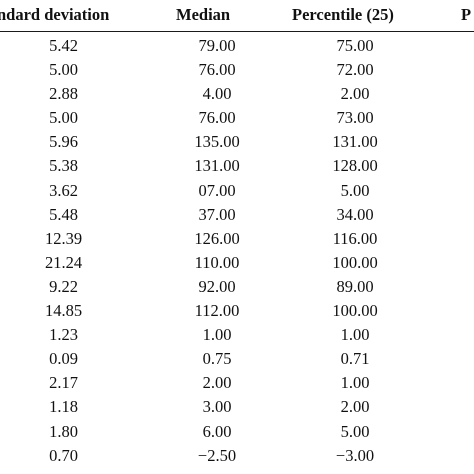 The height and width of the screenshot is (474, 474). What do you see at coordinates (63, 262) in the screenshot?
I see `std-dev-cell: 21.24` at bounding box center [63, 262].